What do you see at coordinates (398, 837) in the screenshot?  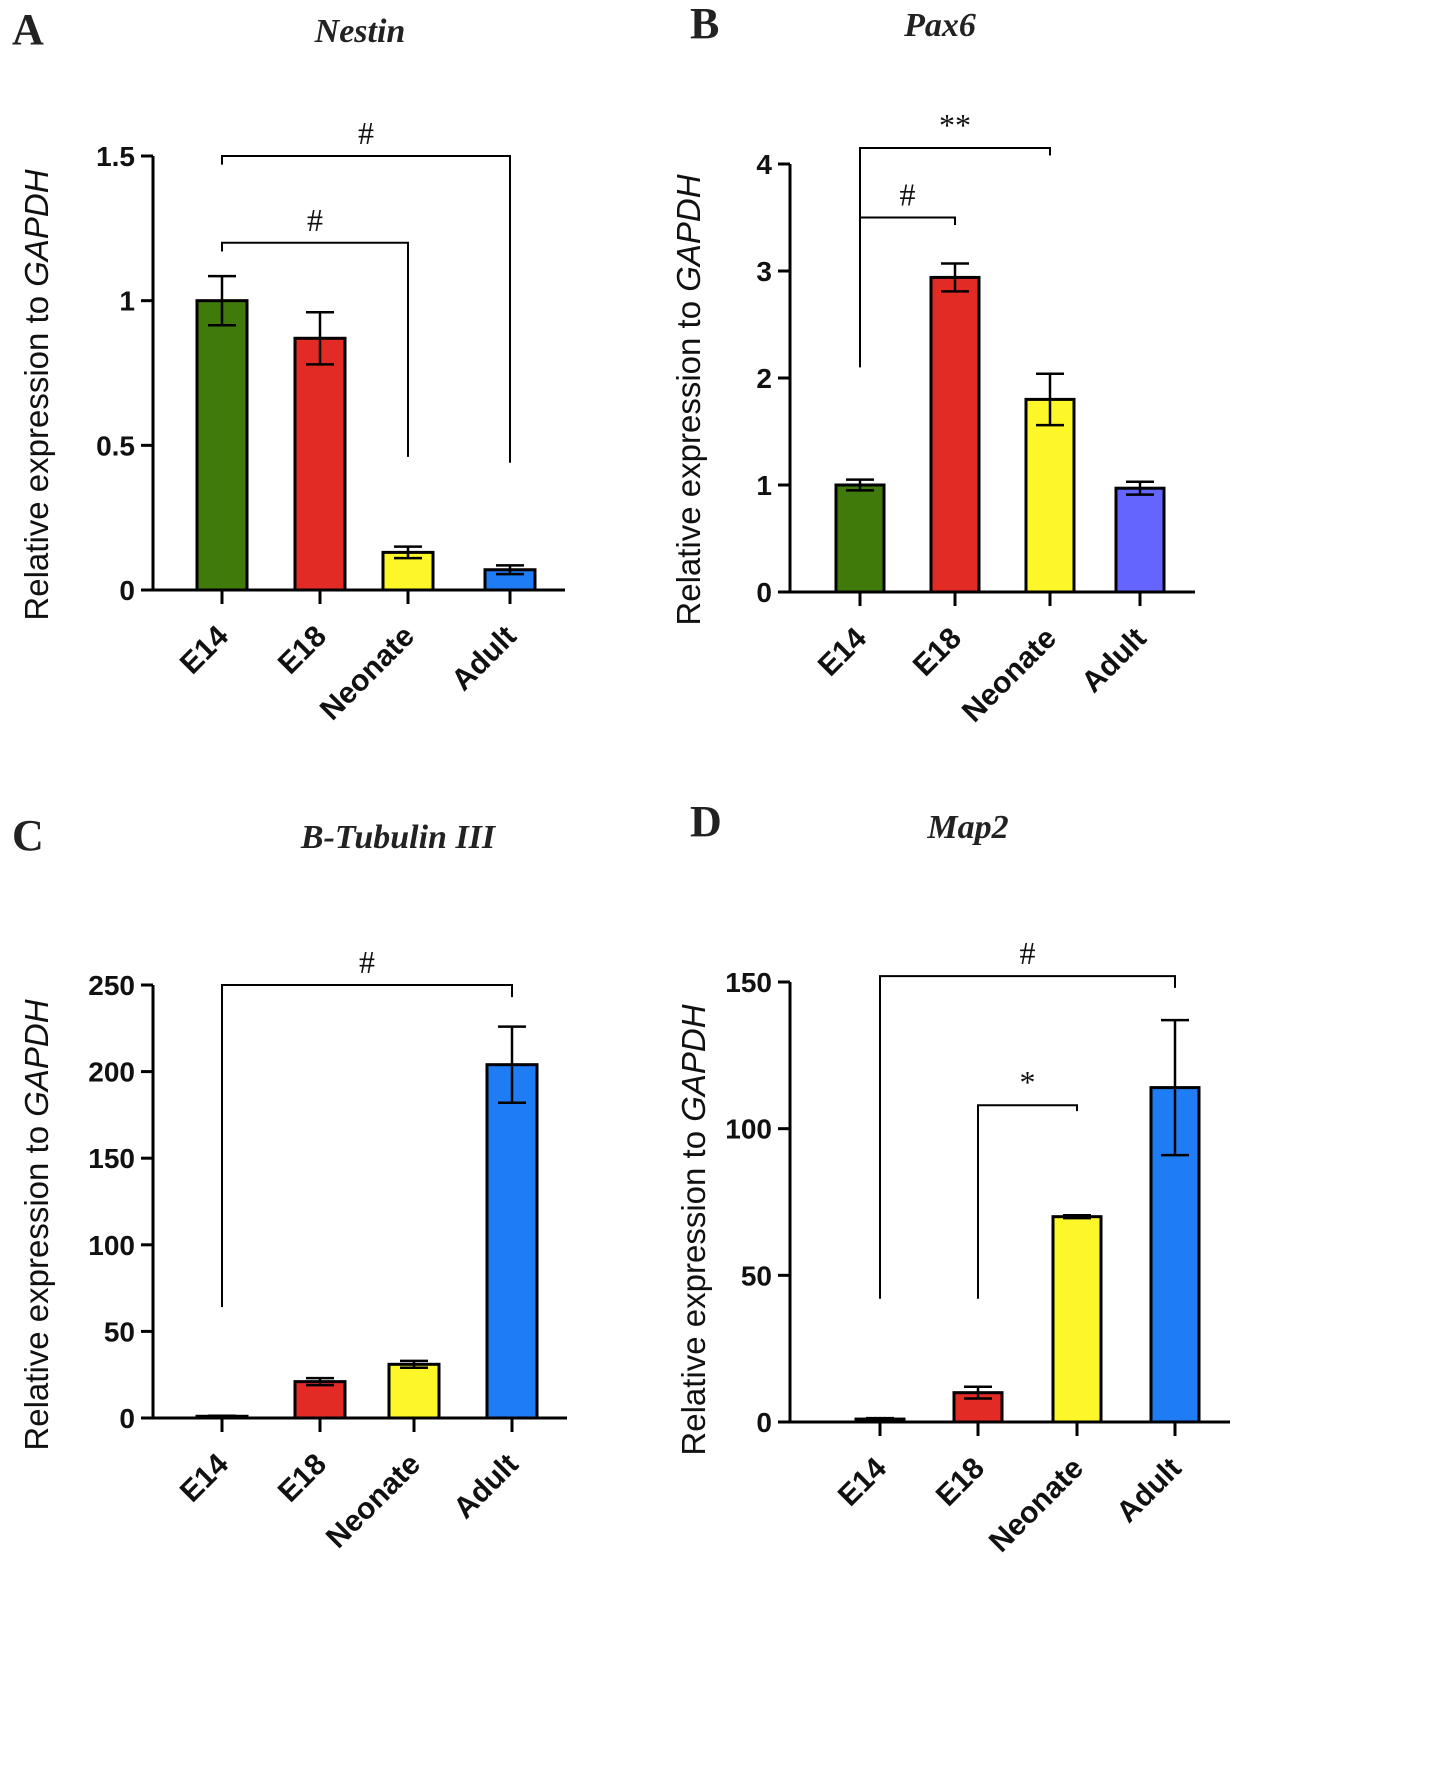 I see `chart-title: B-Tubulin III` at bounding box center [398, 837].